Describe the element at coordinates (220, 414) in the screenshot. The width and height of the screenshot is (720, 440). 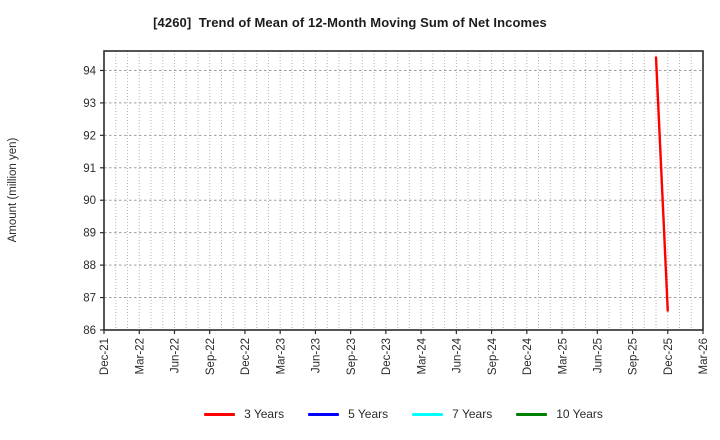
I see `legend-line-3-years-icon` at that location.